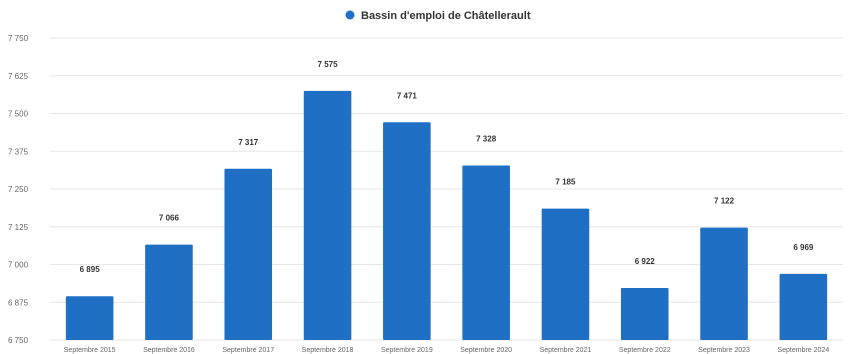  Describe the element at coordinates (169, 350) in the screenshot. I see `x-tick-label: Septembre 2016` at that location.